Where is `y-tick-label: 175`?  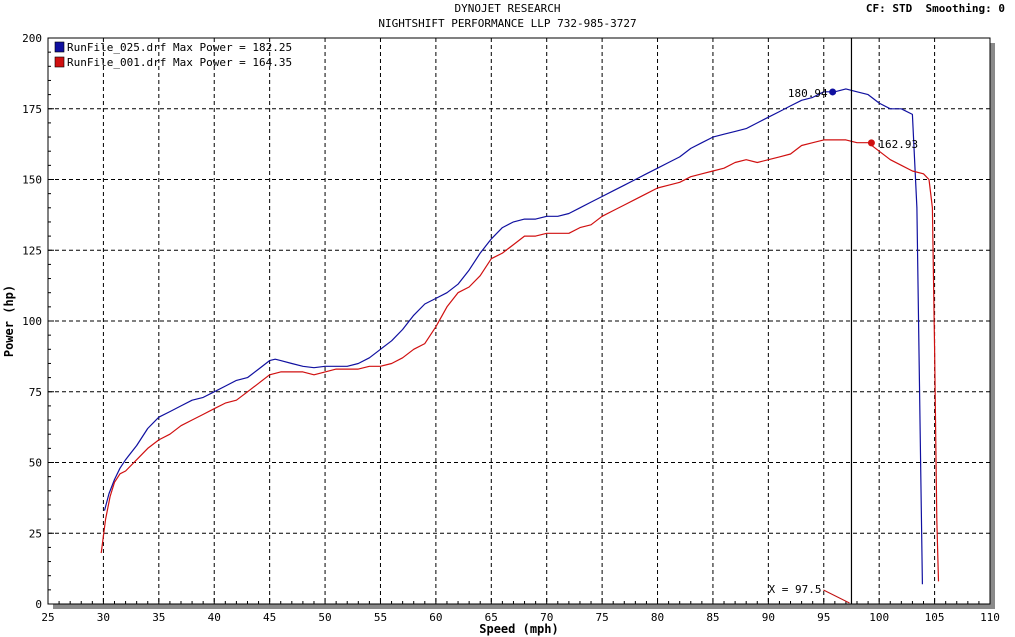
y-tick-label: 175 is located at coordinates (32, 109).